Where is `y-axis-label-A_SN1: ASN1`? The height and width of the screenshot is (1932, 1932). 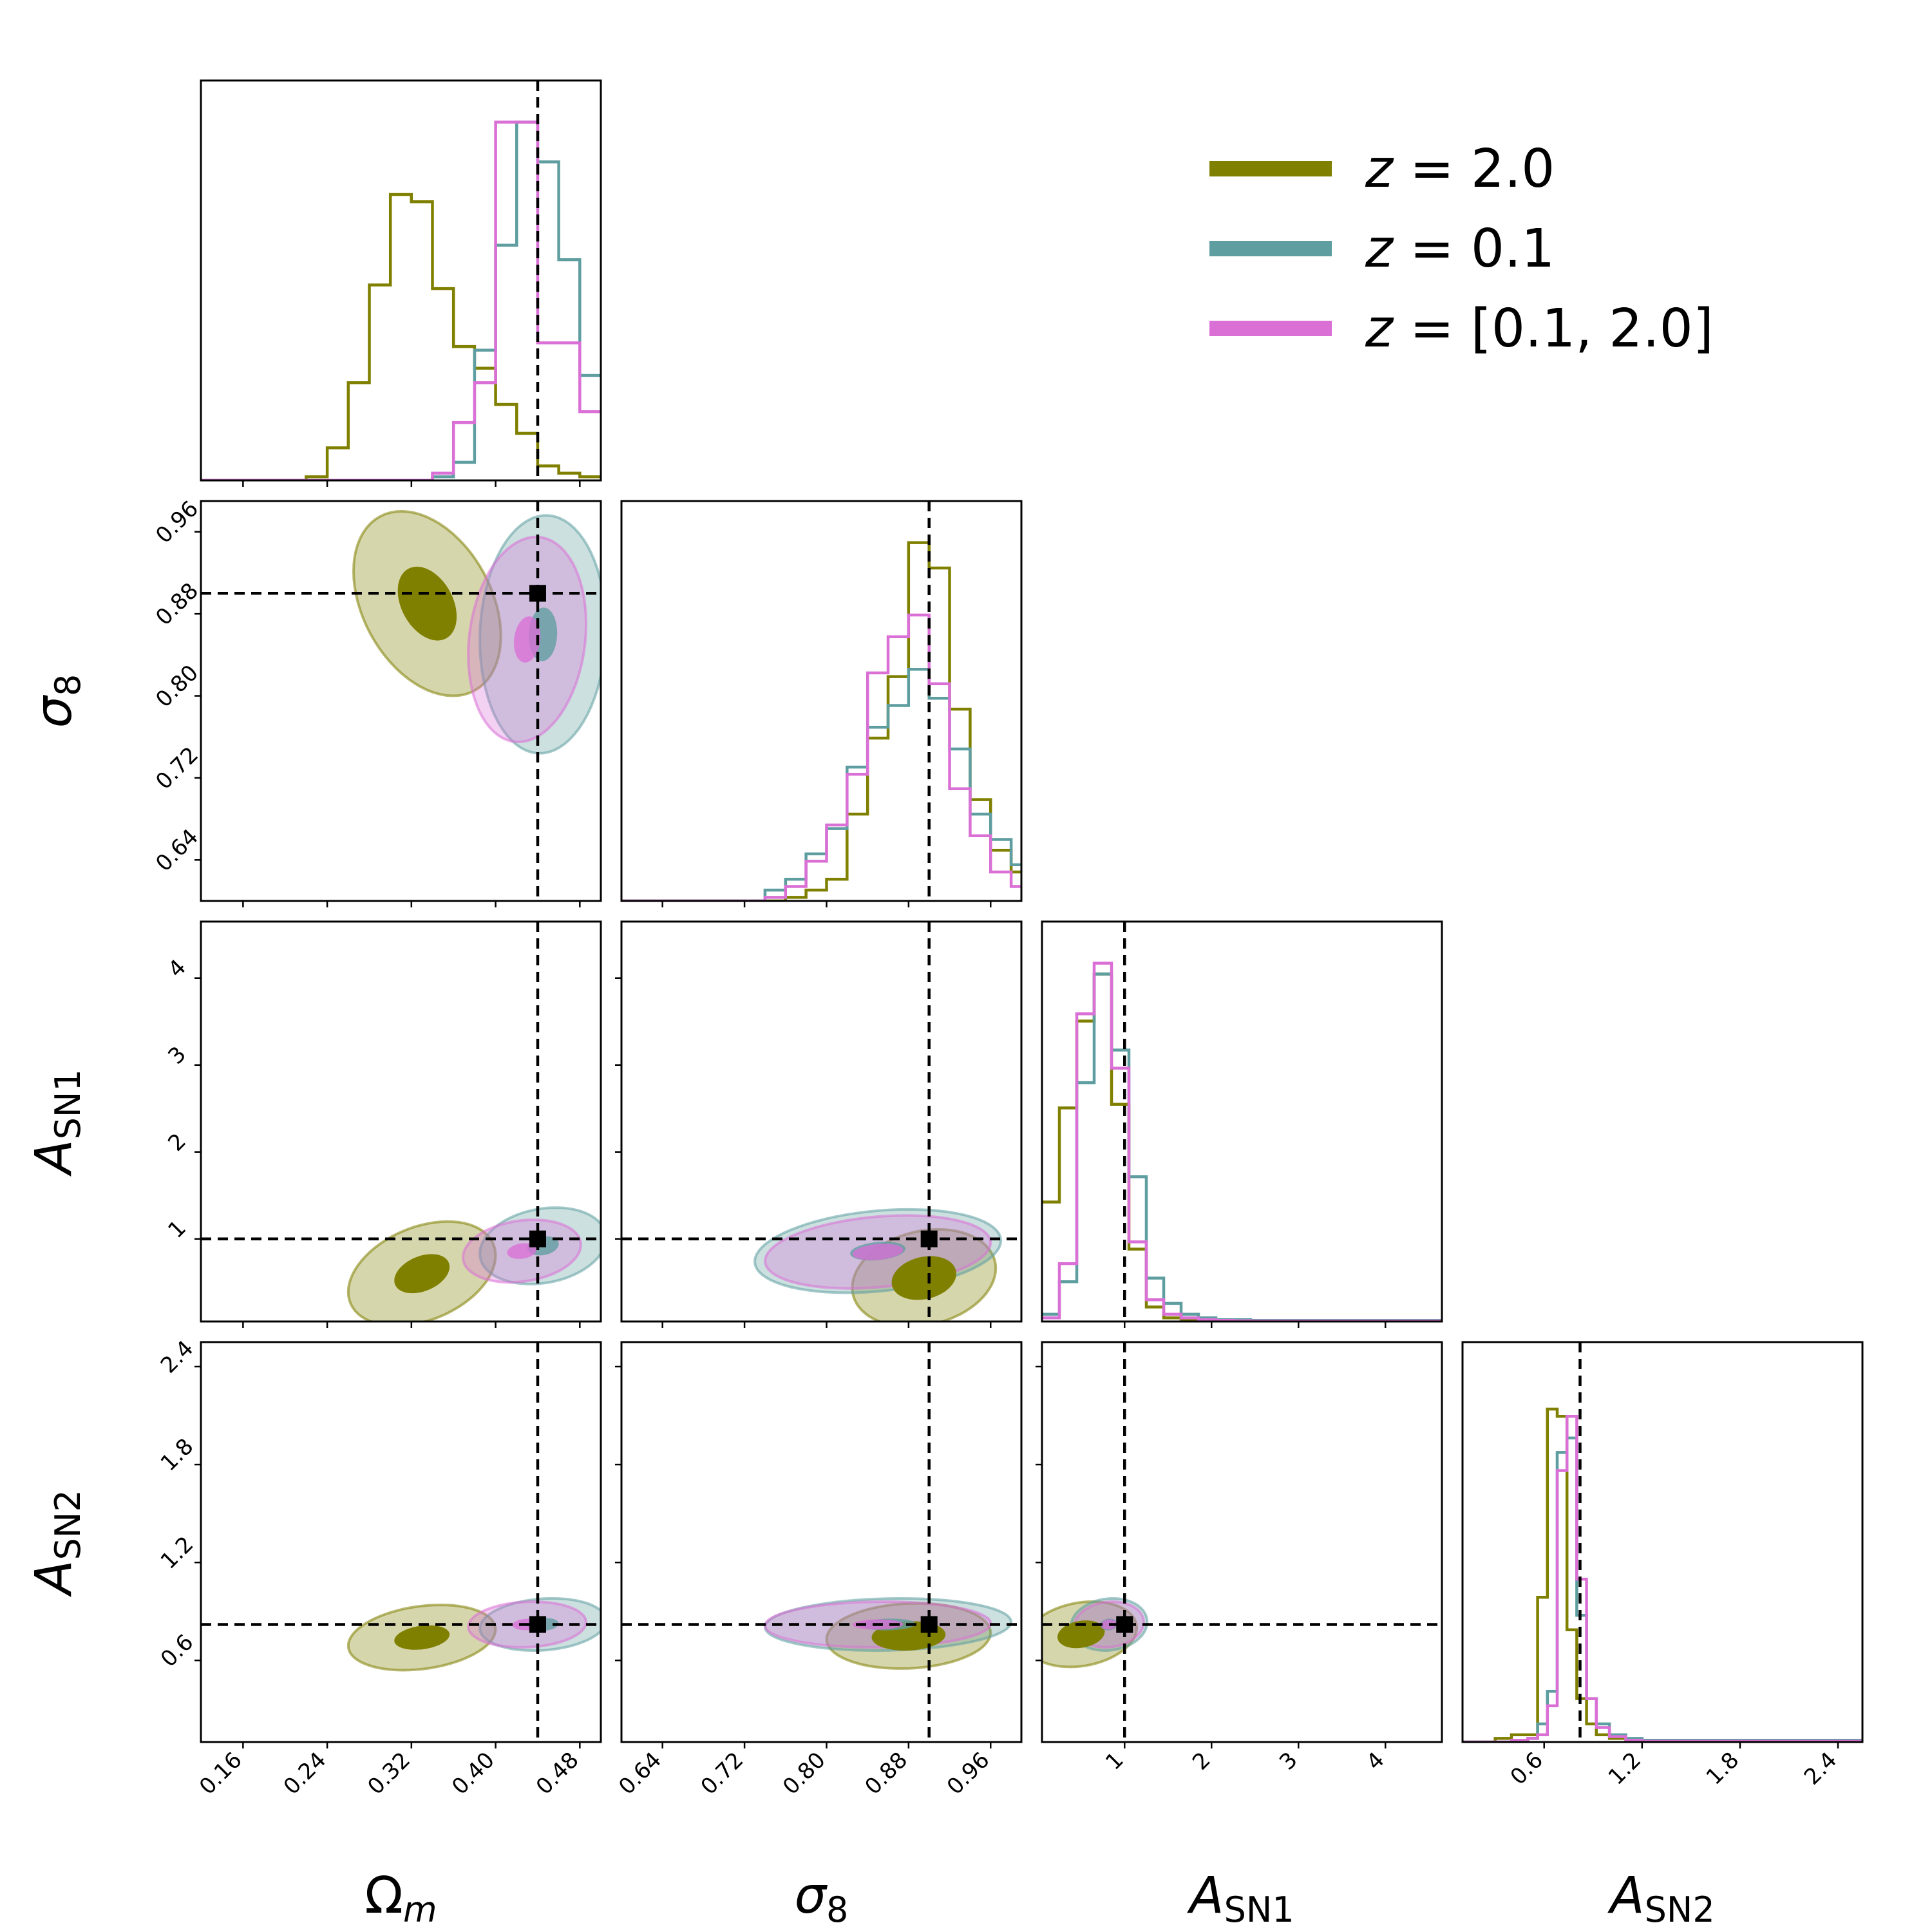 y-axis-label-A_SN1: ASN1 is located at coordinates (56, 1123).